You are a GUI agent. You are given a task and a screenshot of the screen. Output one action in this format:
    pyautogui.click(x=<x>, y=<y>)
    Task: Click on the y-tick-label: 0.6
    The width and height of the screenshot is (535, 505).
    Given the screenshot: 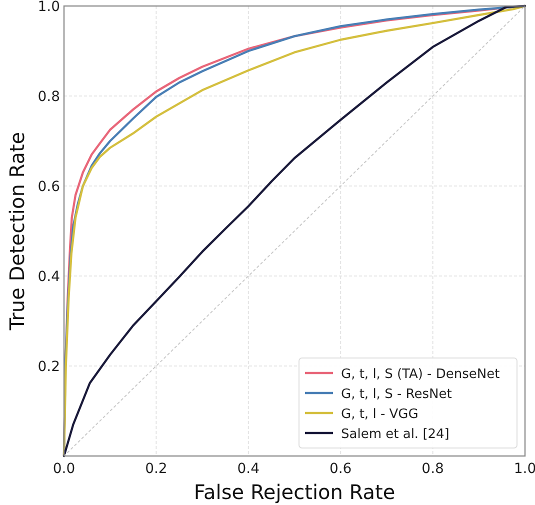 What is the action you would take?
    pyautogui.click(x=49, y=187)
    